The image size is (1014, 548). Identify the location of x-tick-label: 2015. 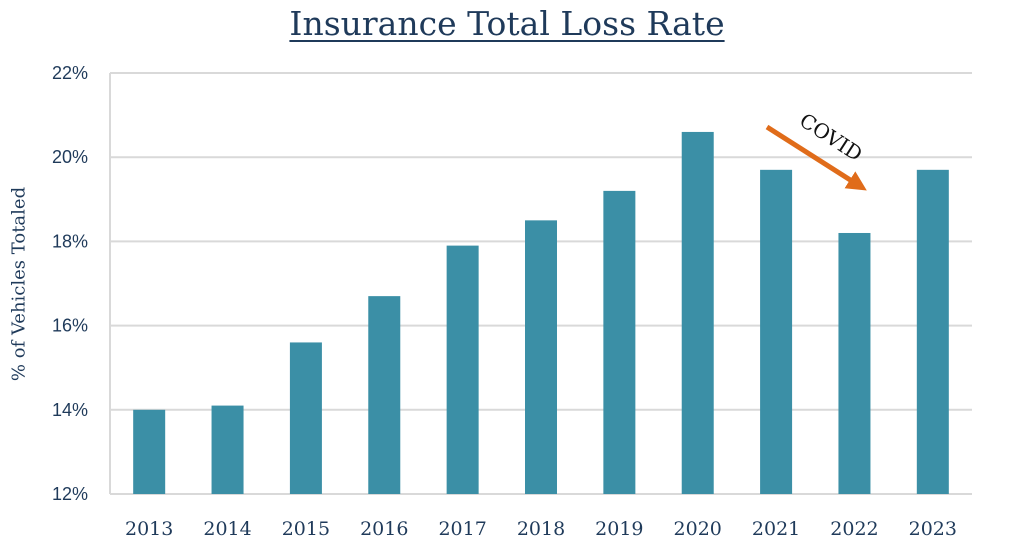
(306, 529).